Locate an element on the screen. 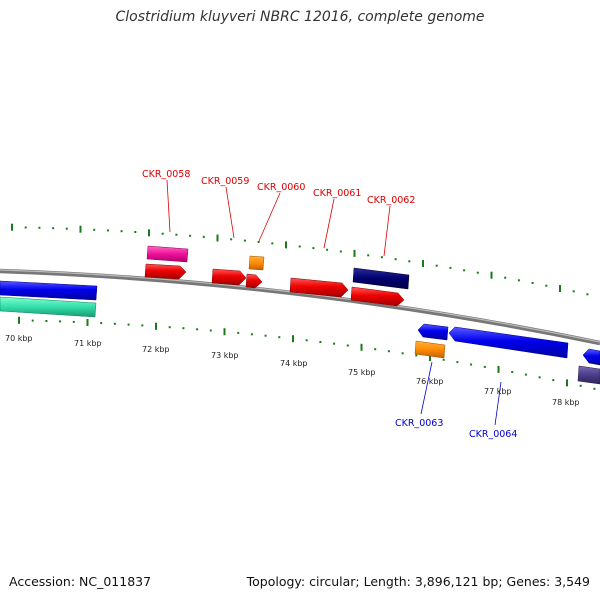 This screenshot has height=600, width=600. accession-label: Accession: NC_011837 is located at coordinates (80, 581).